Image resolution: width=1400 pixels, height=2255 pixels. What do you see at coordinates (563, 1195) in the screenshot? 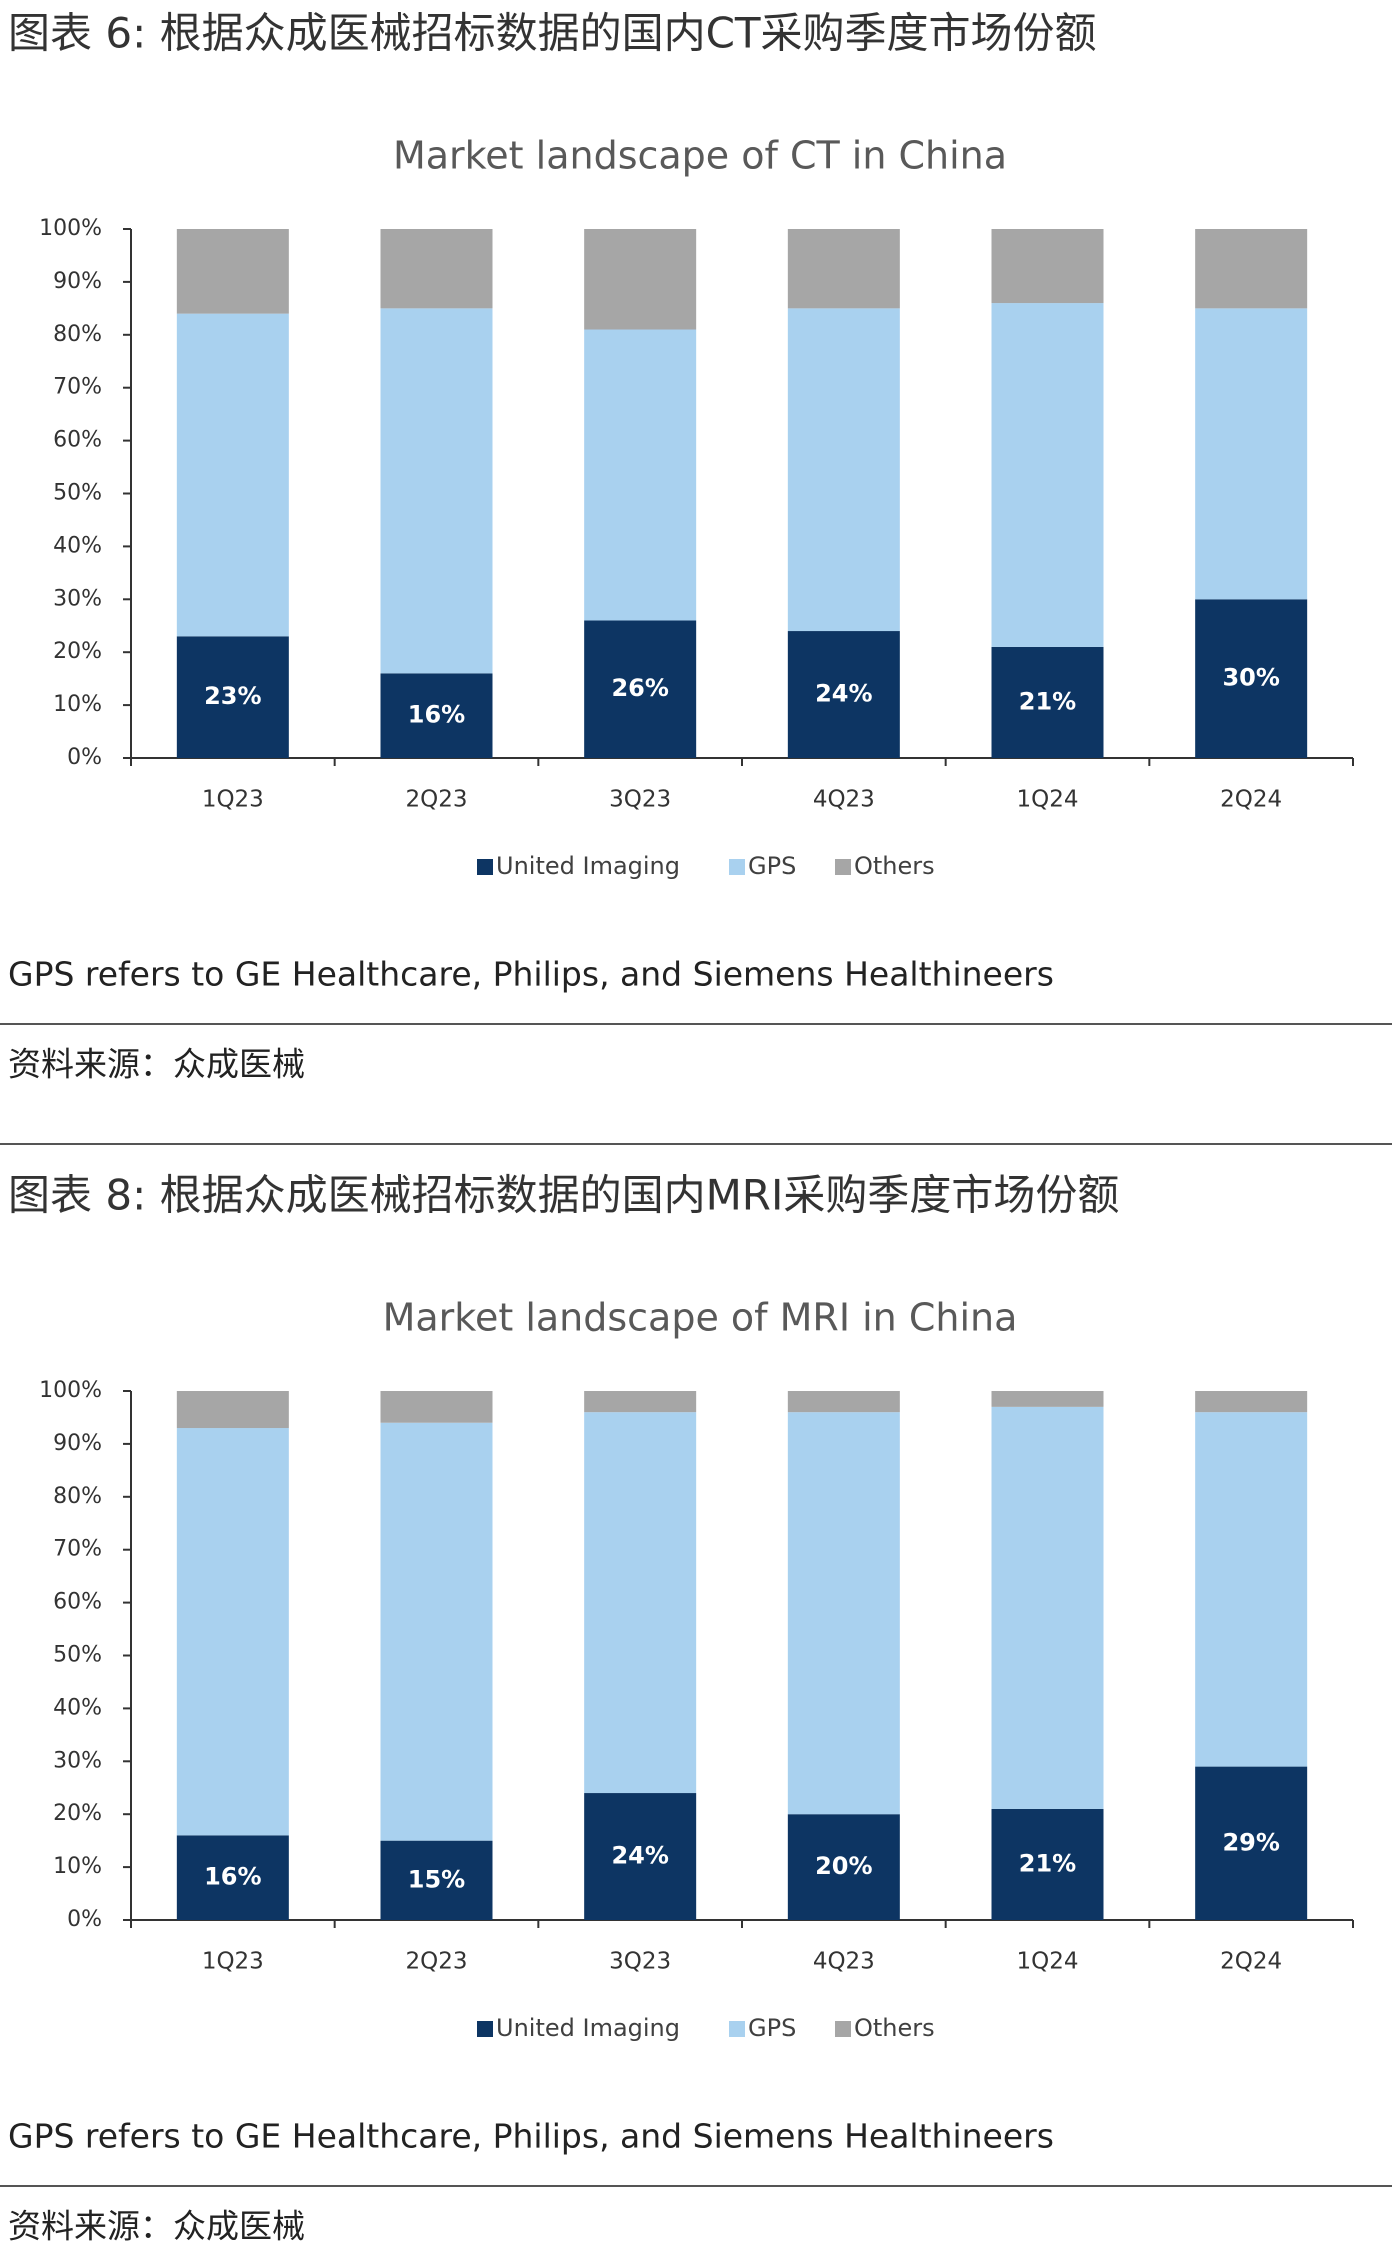
I see `figure-heading: 图表 8: 根据众成医械招标数据的国内MRI采购季度市场份额` at bounding box center [563, 1195].